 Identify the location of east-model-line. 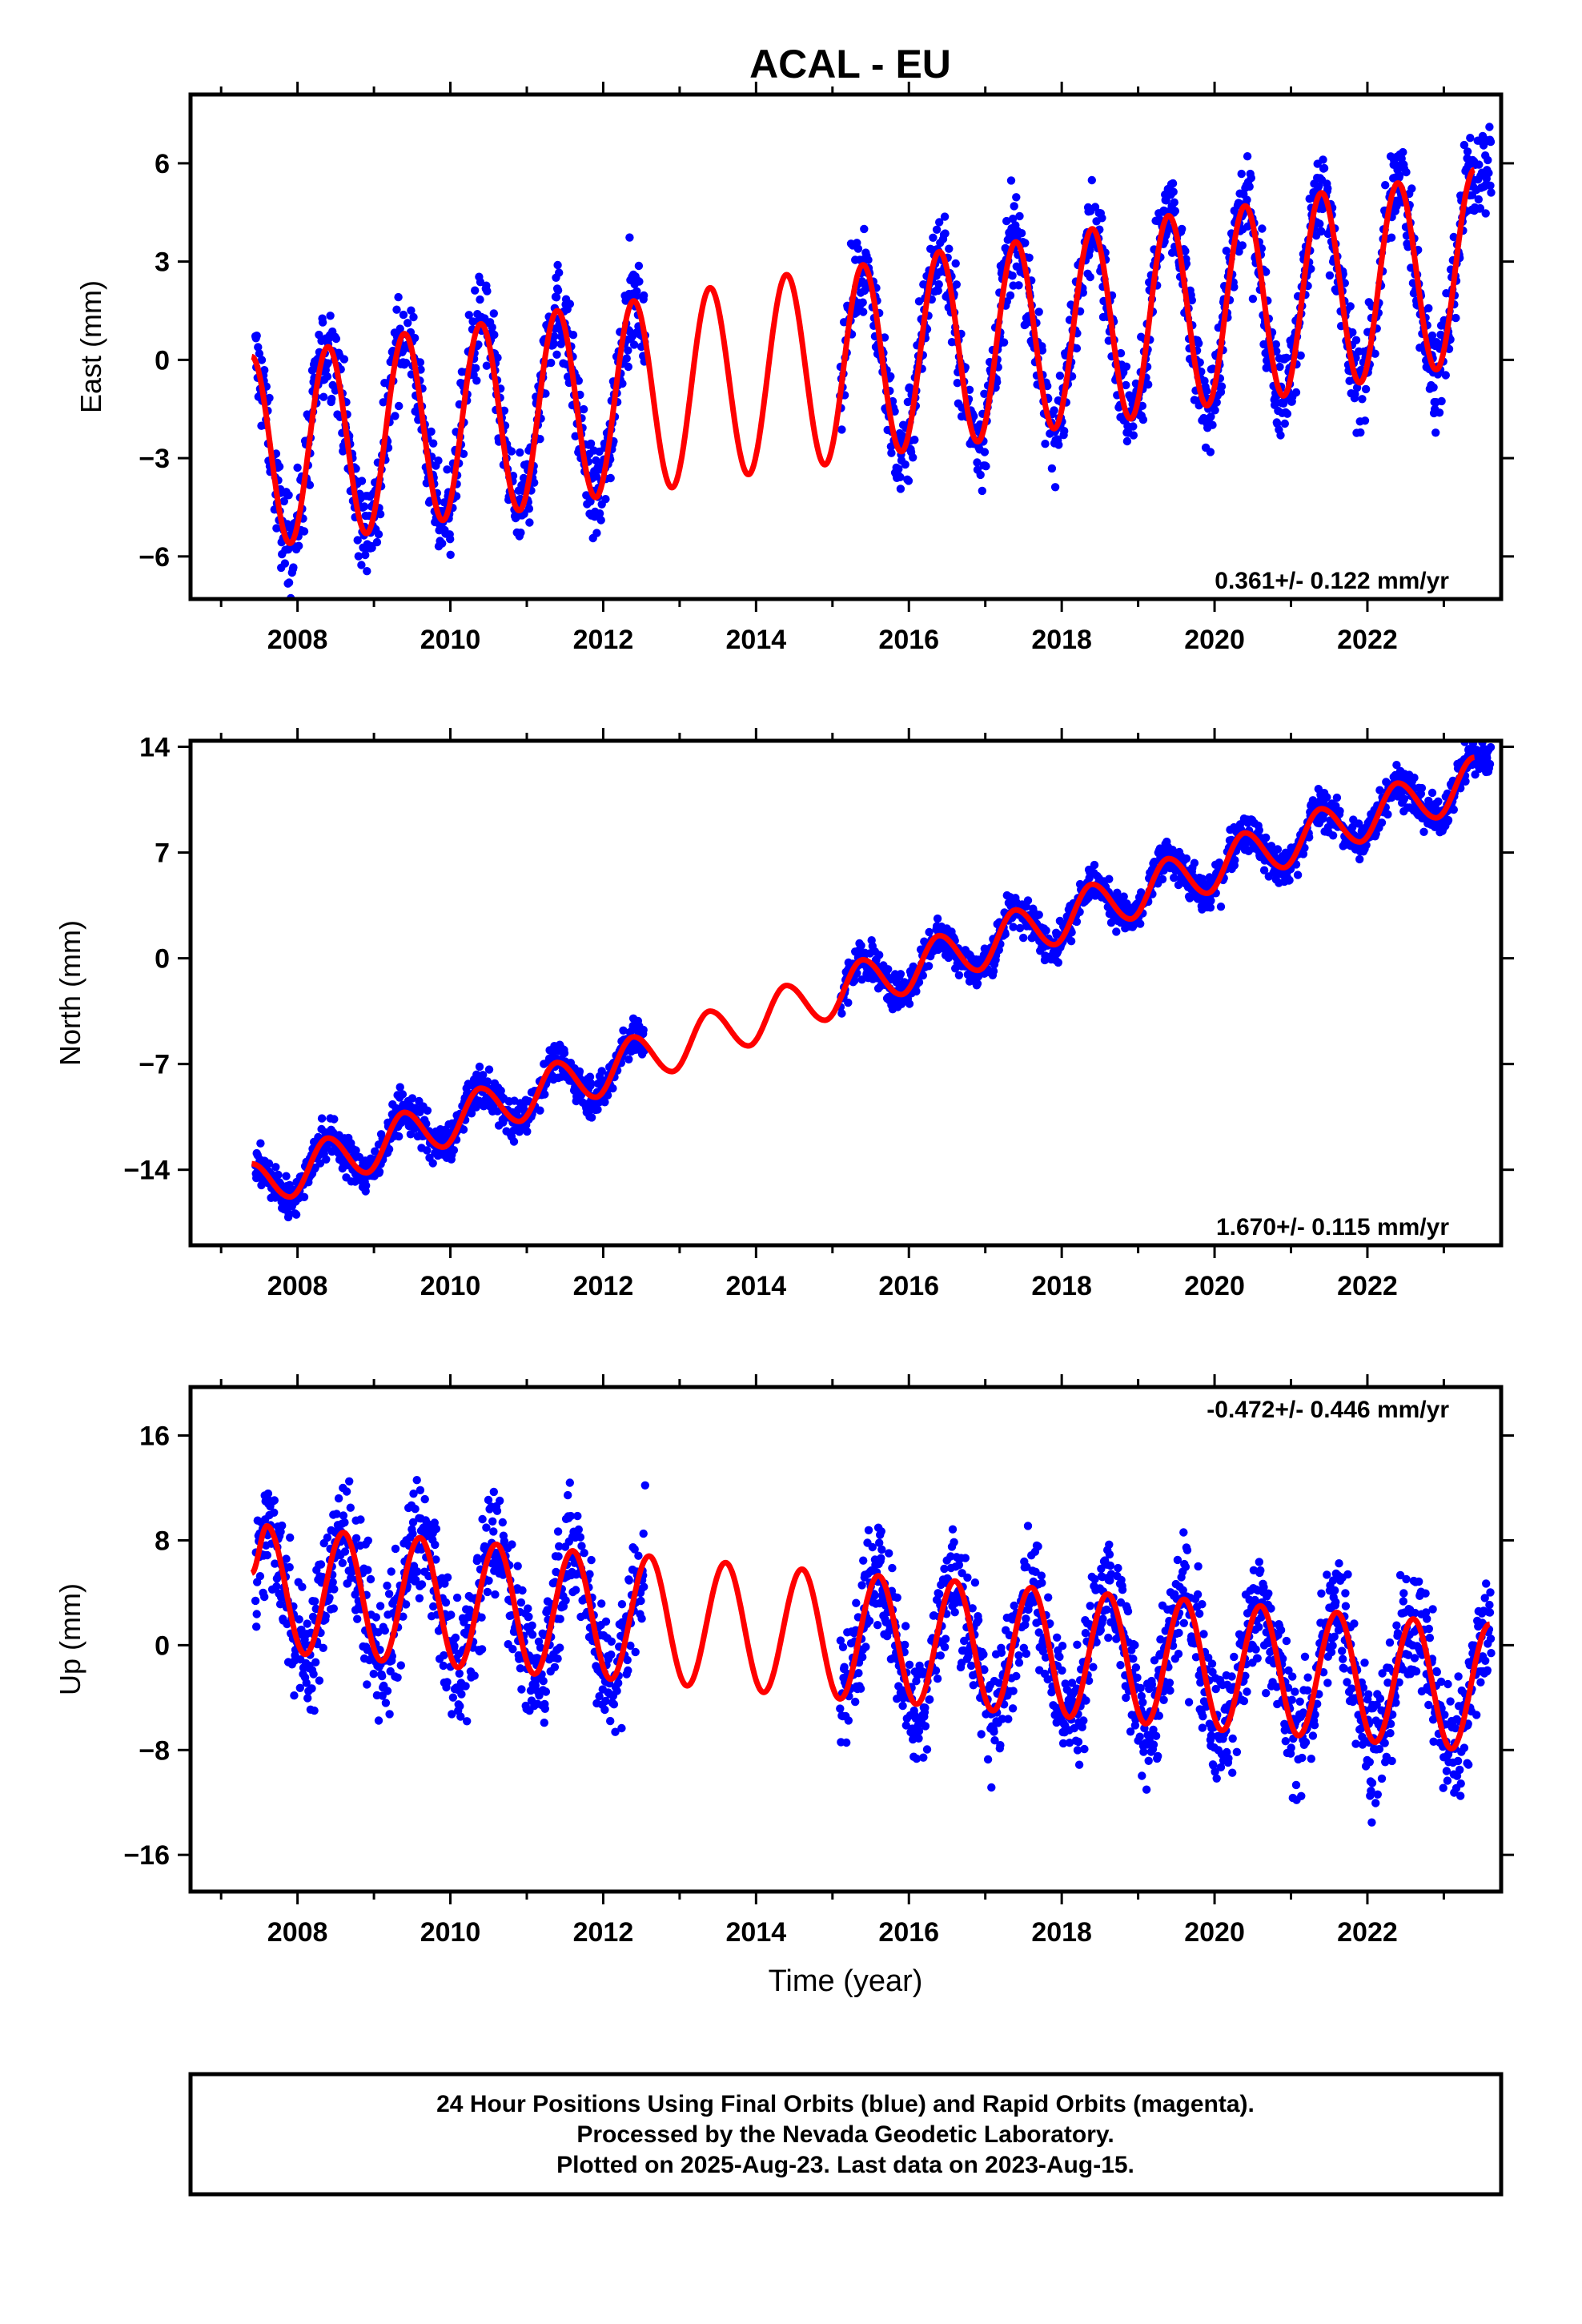
(863, 356).